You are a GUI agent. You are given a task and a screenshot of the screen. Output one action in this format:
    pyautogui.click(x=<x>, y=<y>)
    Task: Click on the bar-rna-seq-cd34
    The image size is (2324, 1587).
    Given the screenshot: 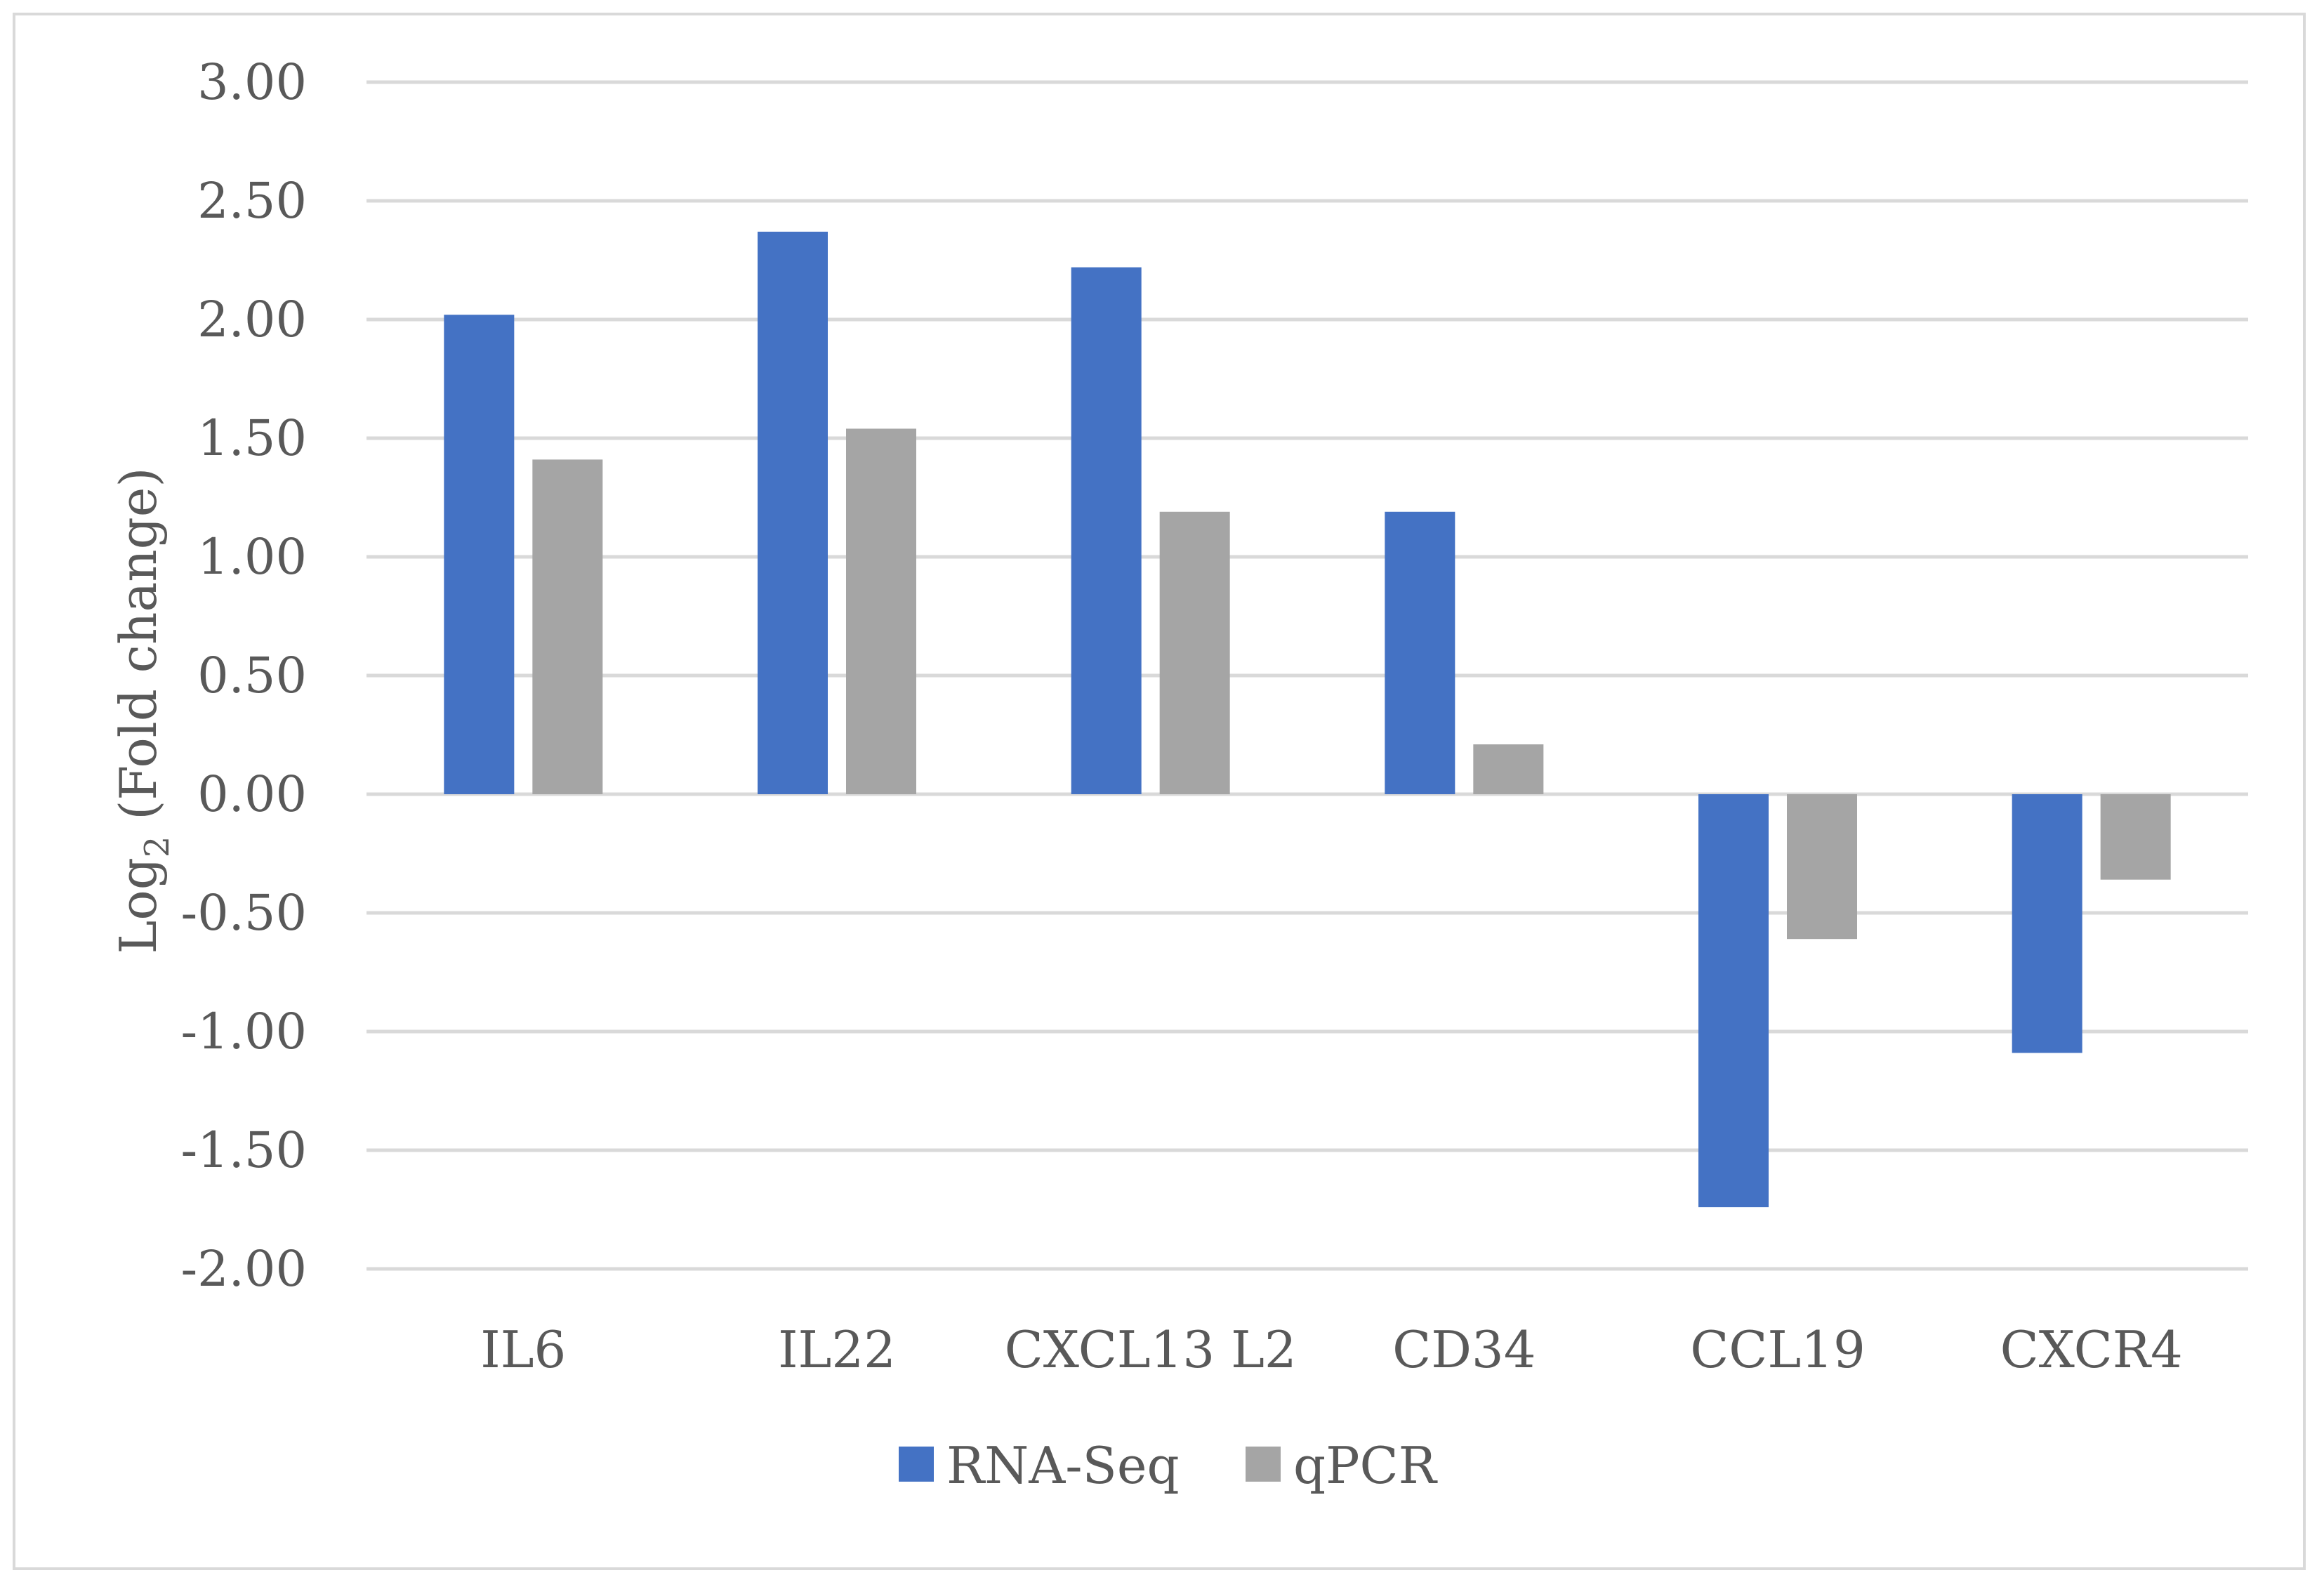 What is the action you would take?
    pyautogui.click(x=1420, y=652)
    